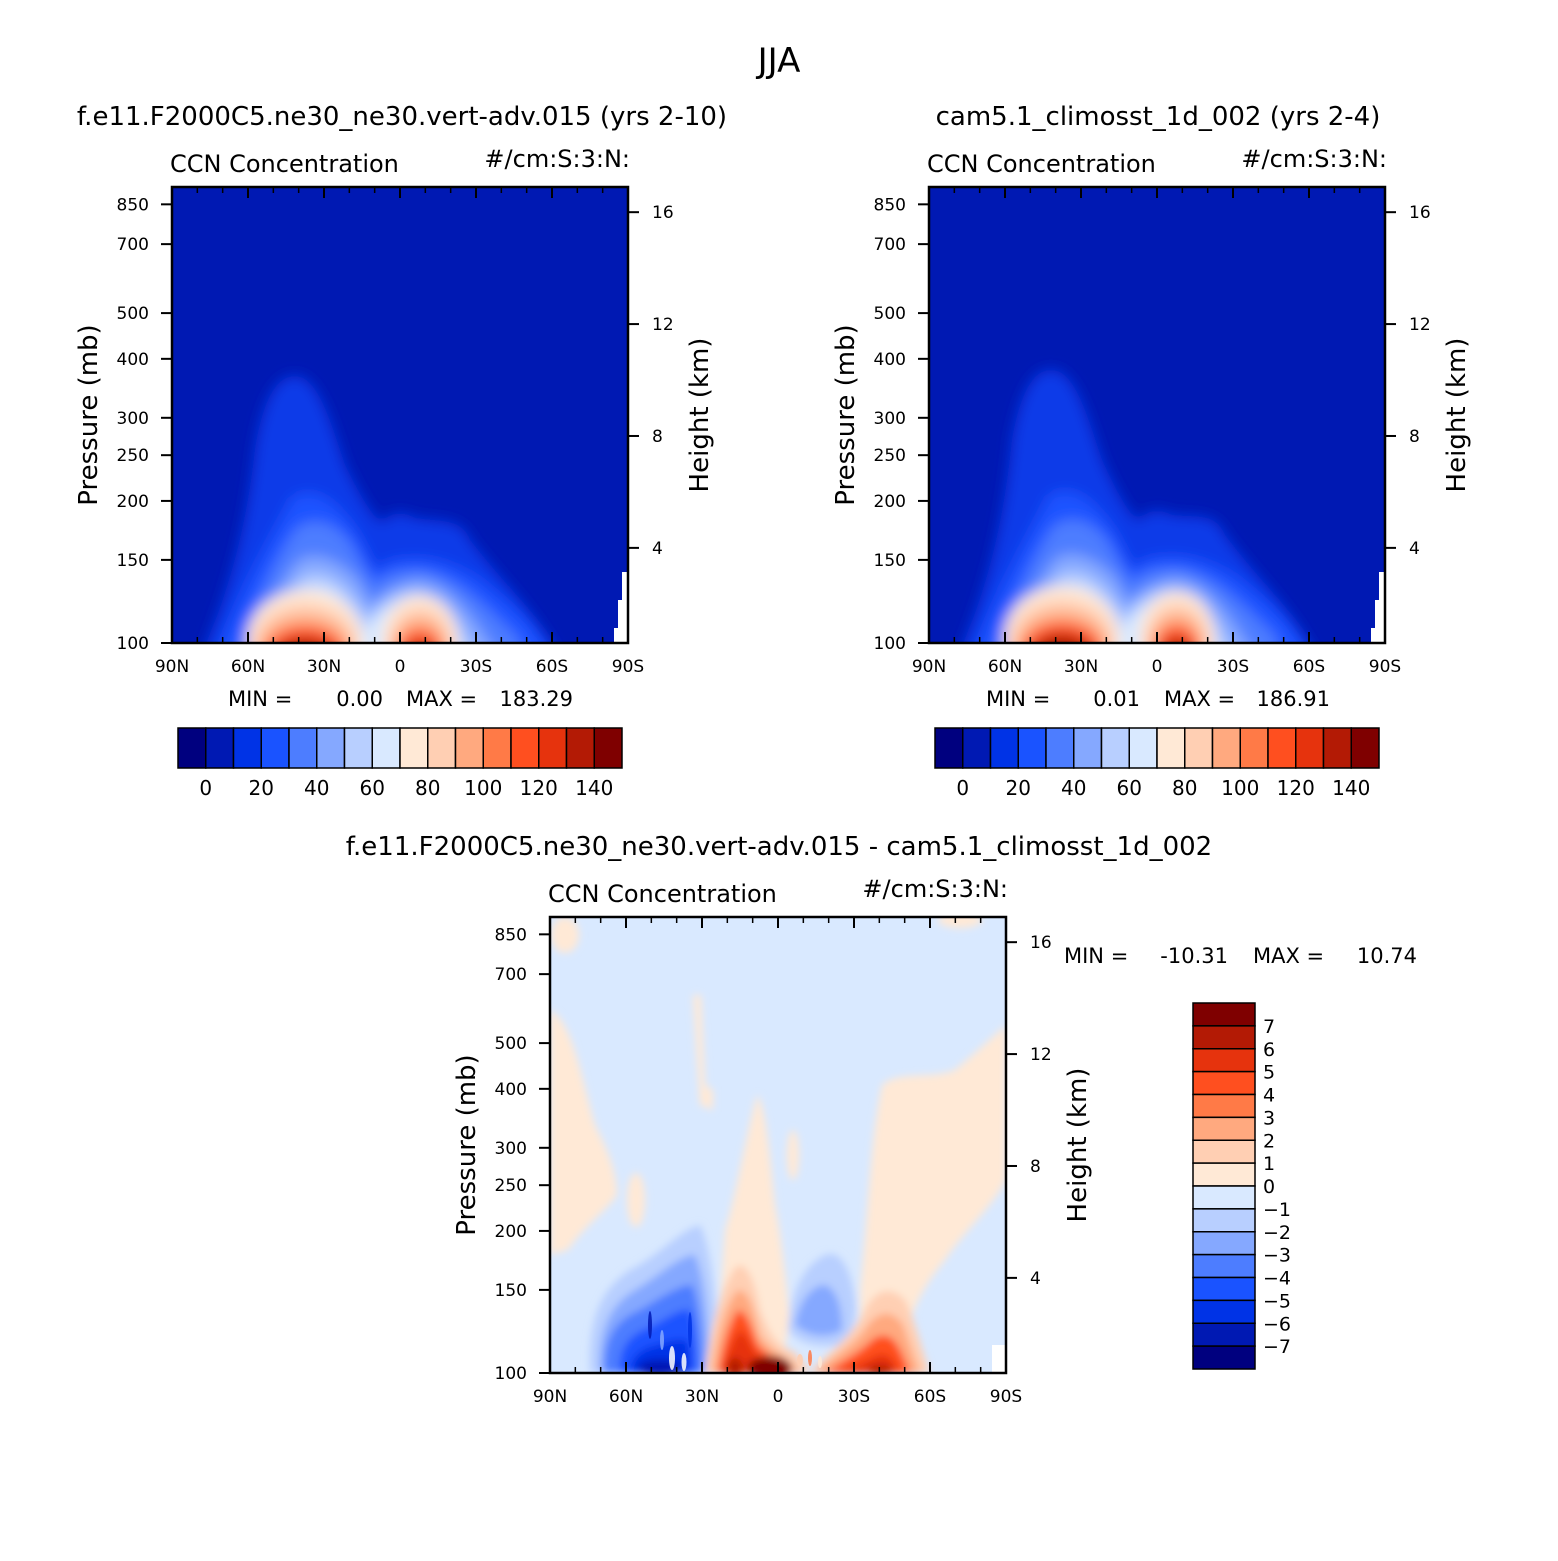  Describe the element at coordinates (935, 889) in the screenshot. I see `panel-3-subtitle-right: #/cm:S:3:N:` at that location.